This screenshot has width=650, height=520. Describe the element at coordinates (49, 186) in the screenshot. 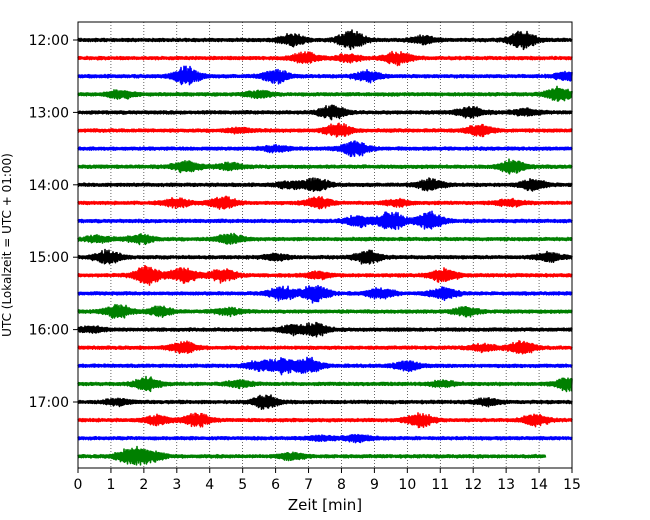

I see `y-tick-label-14:00: 14:00` at that location.